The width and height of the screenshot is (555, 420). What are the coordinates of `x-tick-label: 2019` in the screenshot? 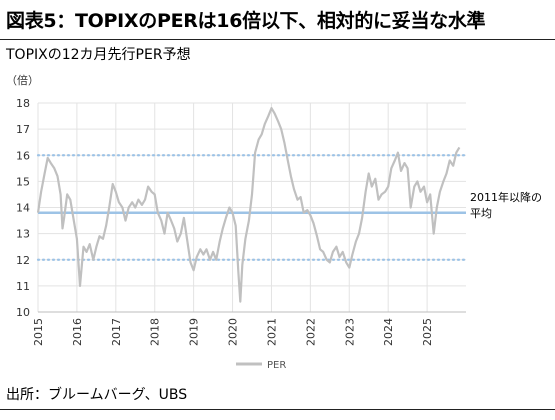 It's located at (194, 332).